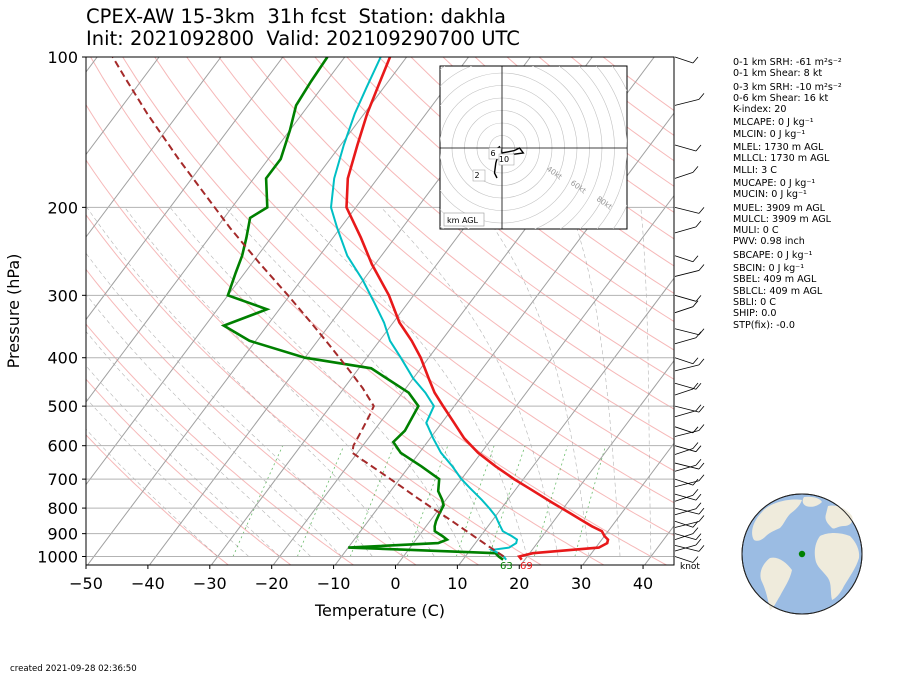 This screenshot has height=675, width=906. What do you see at coordinates (837, 566) in the screenshot?
I see `globe-land-africa` at bounding box center [837, 566].